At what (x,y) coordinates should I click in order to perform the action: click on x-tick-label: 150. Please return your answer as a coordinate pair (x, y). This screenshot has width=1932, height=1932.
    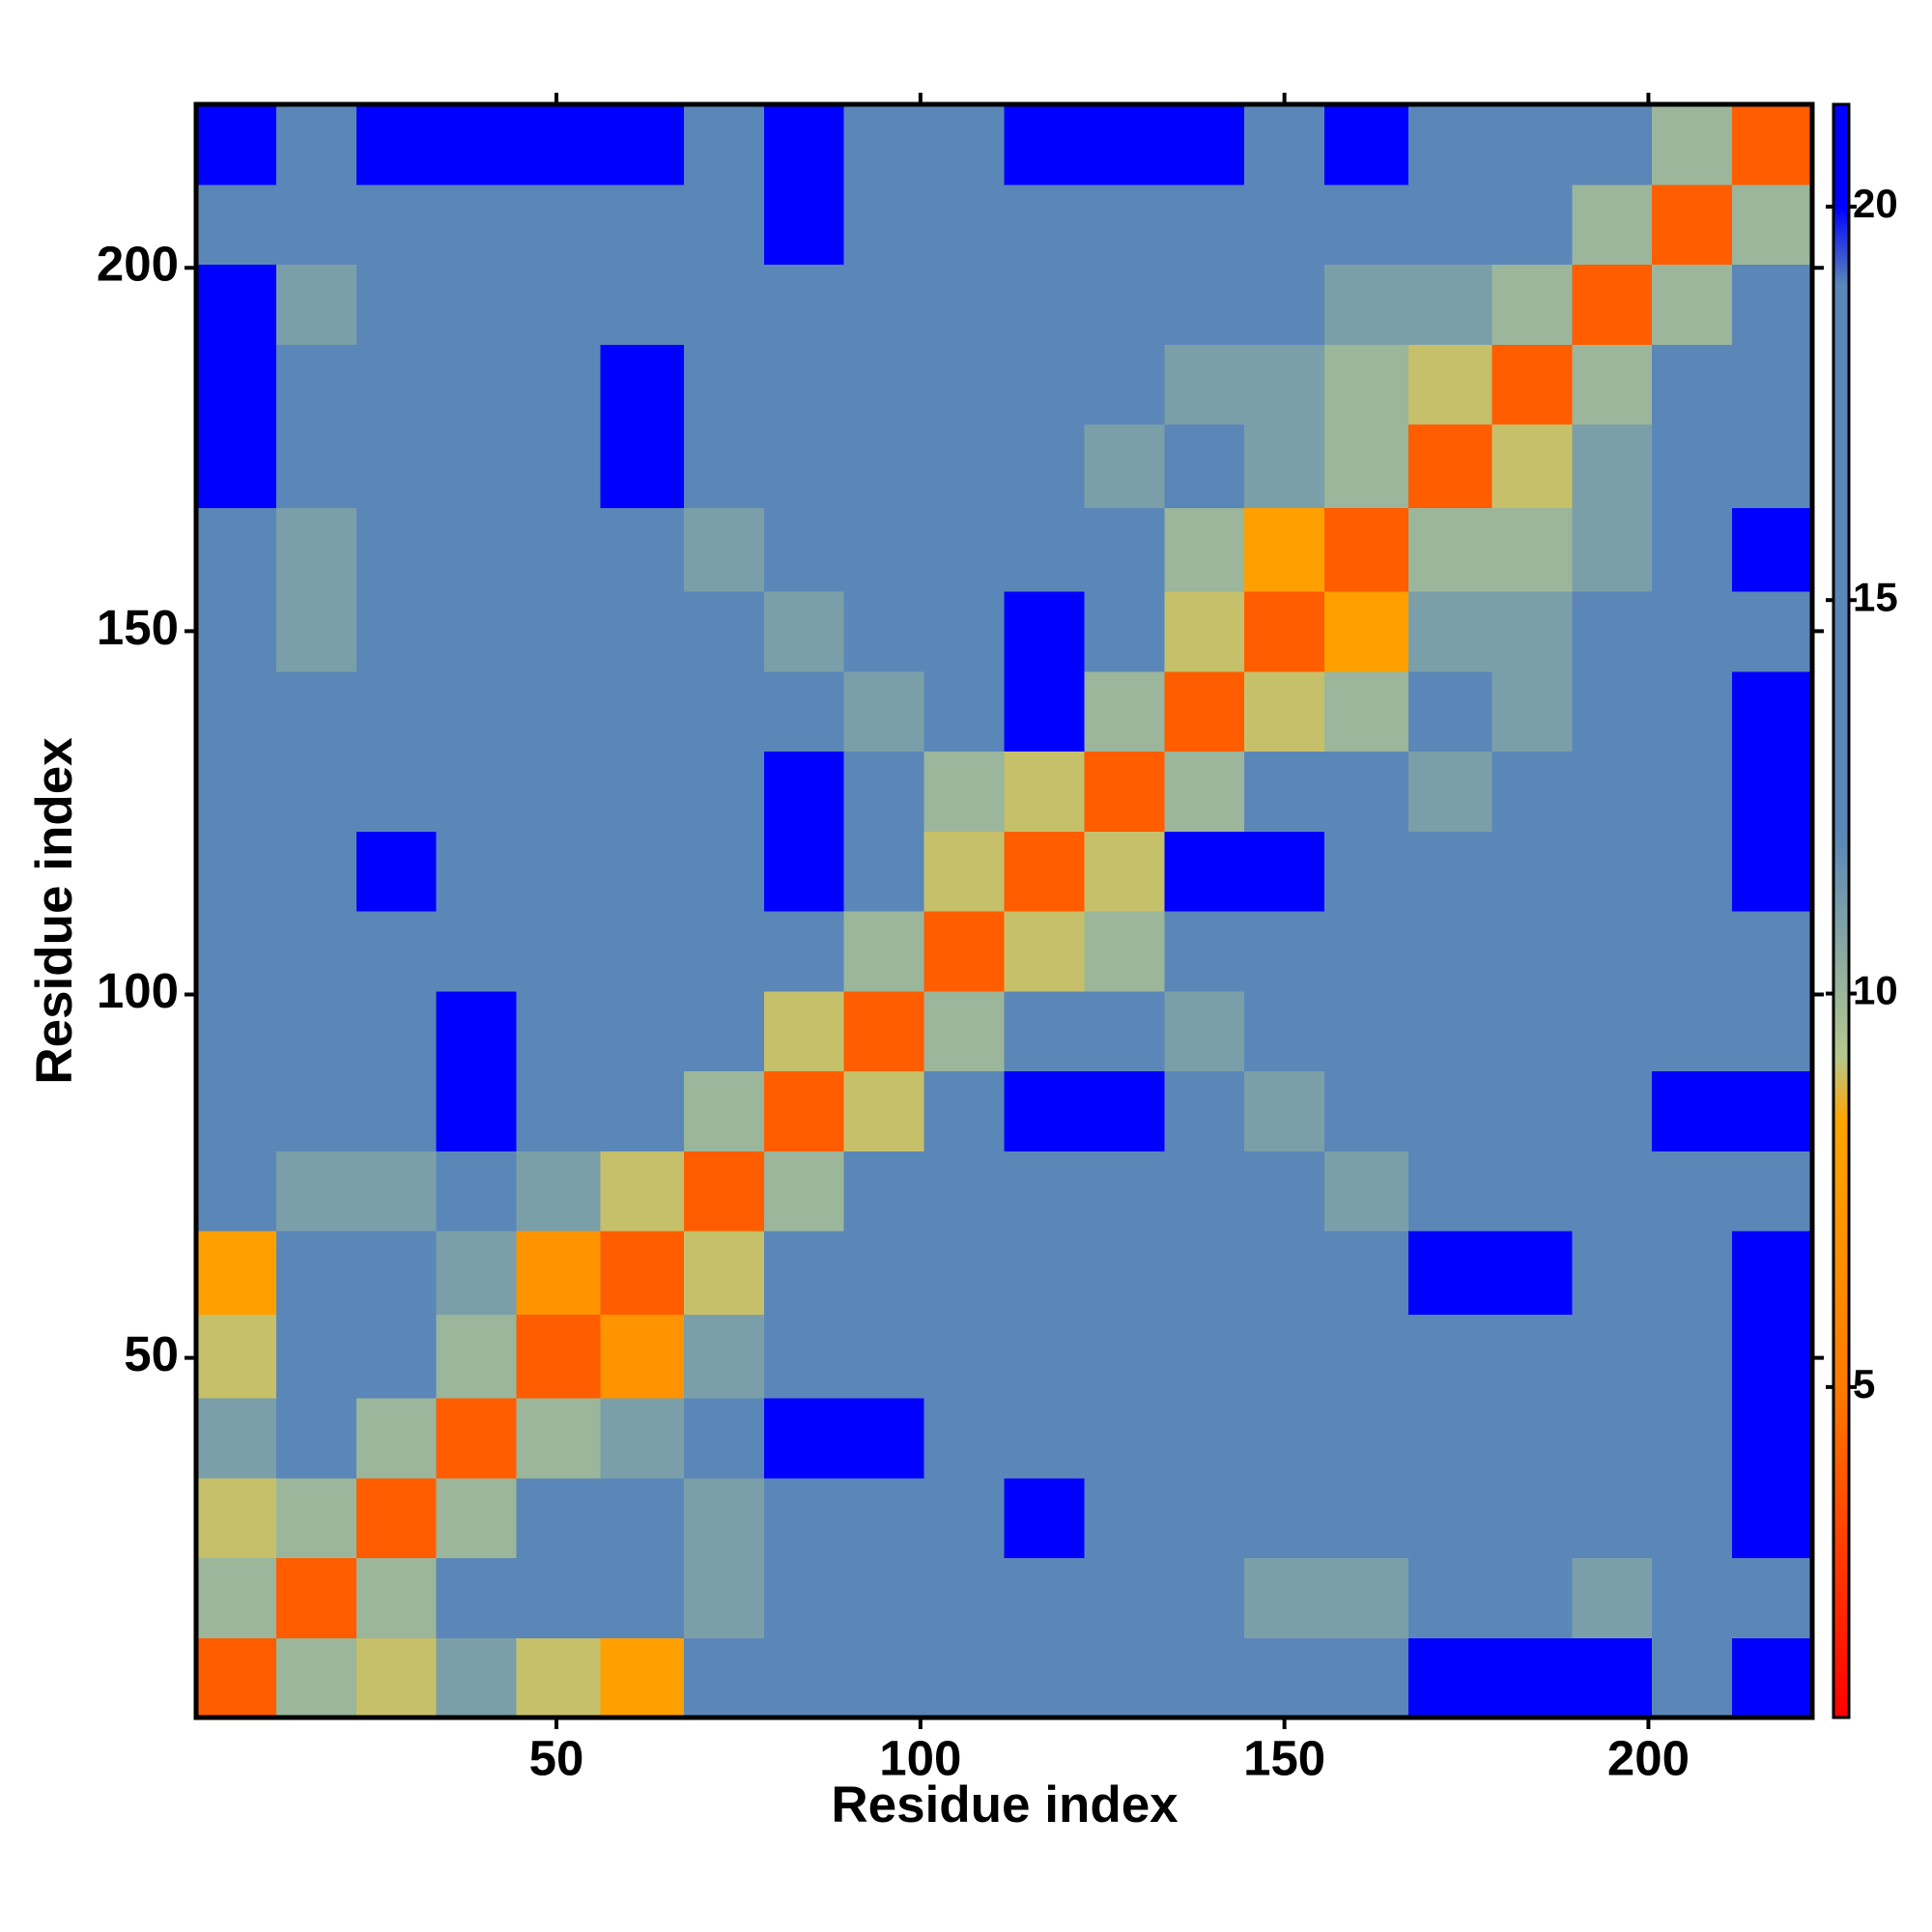
    Looking at the image, I should click on (1284, 1757).